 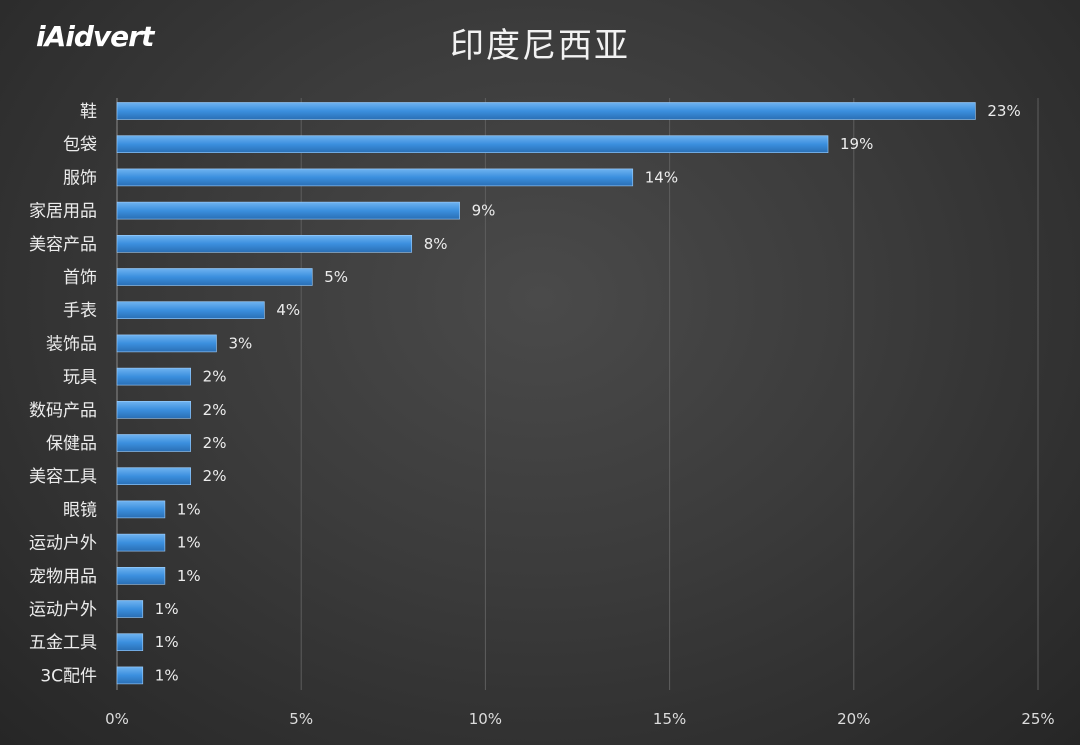 What do you see at coordinates (661, 177) in the screenshot?
I see `value-label: 14%` at bounding box center [661, 177].